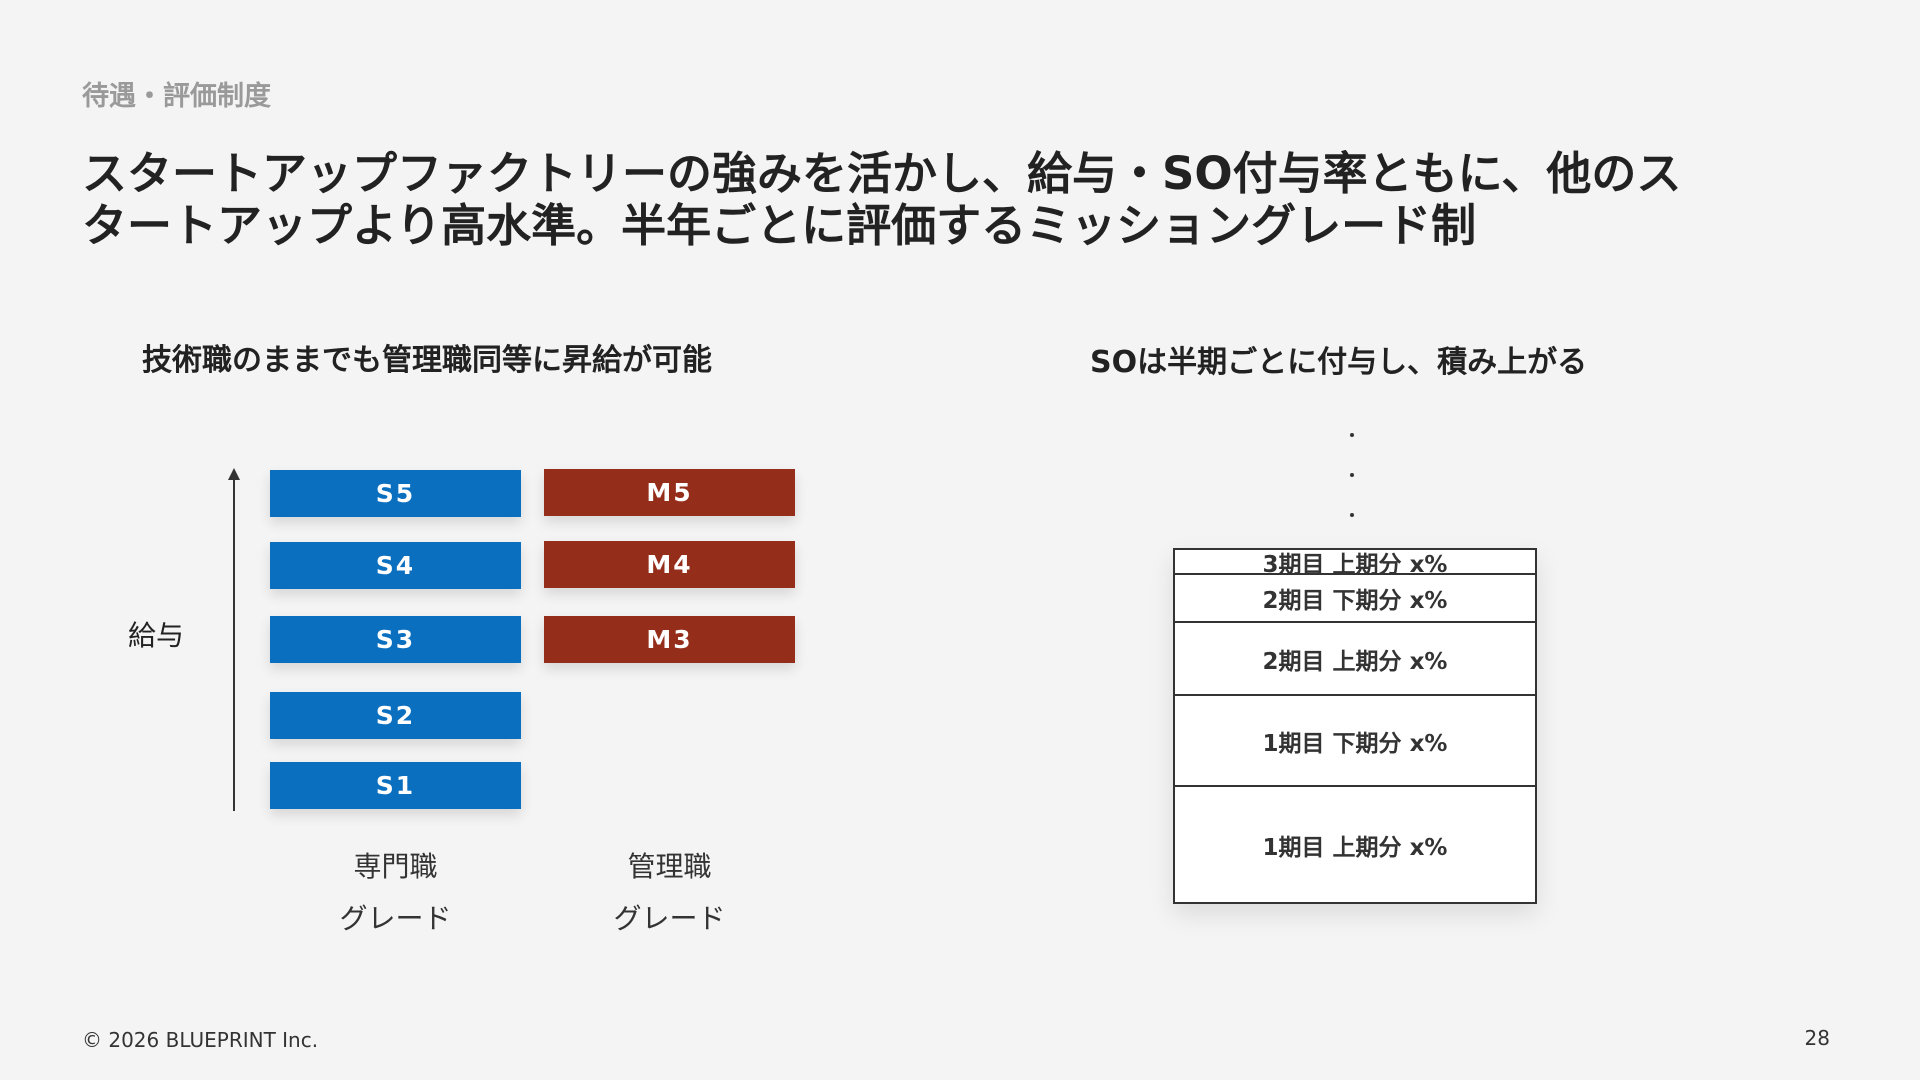  What do you see at coordinates (1355, 599) in the screenshot?
I see `period-block-2-second-half: 2期目 下期分 x%` at bounding box center [1355, 599].